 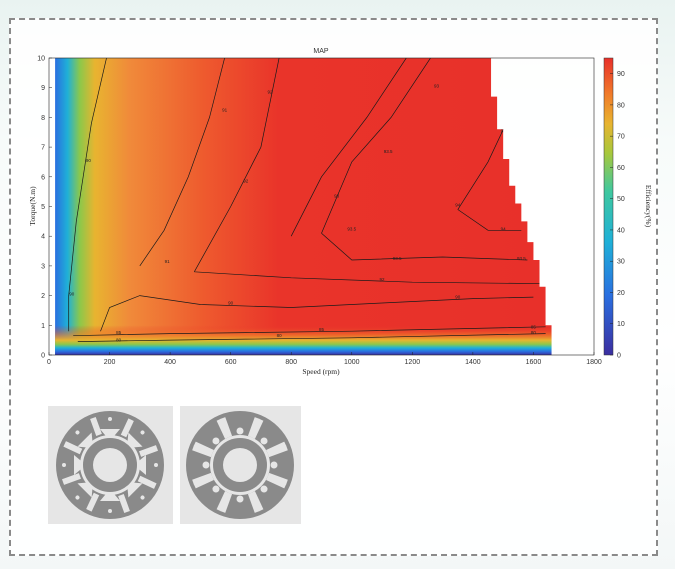 I want to click on y-tick-label: 5, so click(x=43, y=207).